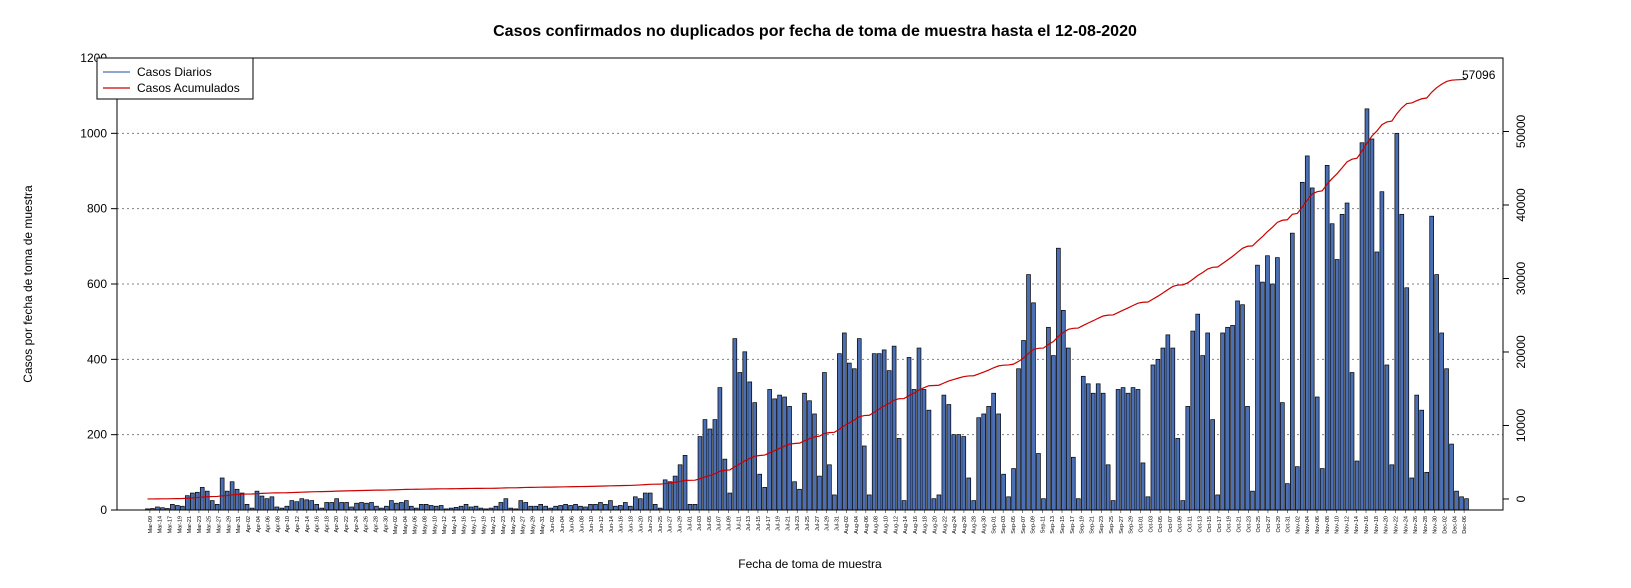 The image size is (1631, 588). I want to click on x-tick-label: Sep-27, so click(1122, 525).